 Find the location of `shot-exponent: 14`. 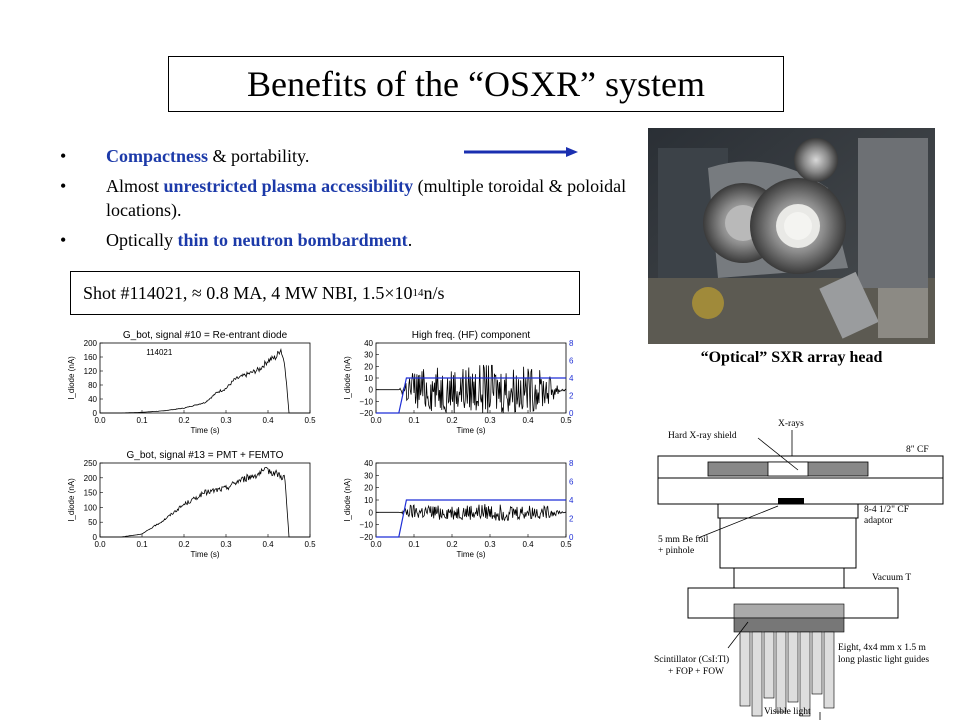

shot-exponent: 14 is located at coordinates (418, 293).